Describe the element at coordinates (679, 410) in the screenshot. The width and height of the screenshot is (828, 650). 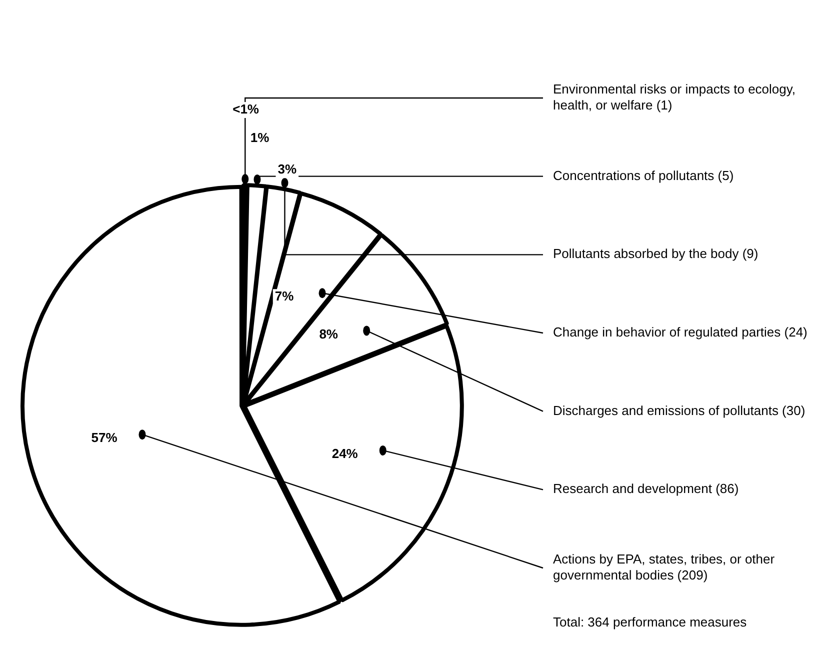
I see `slice-label: Discharges and emissions of pollutants (30)` at that location.